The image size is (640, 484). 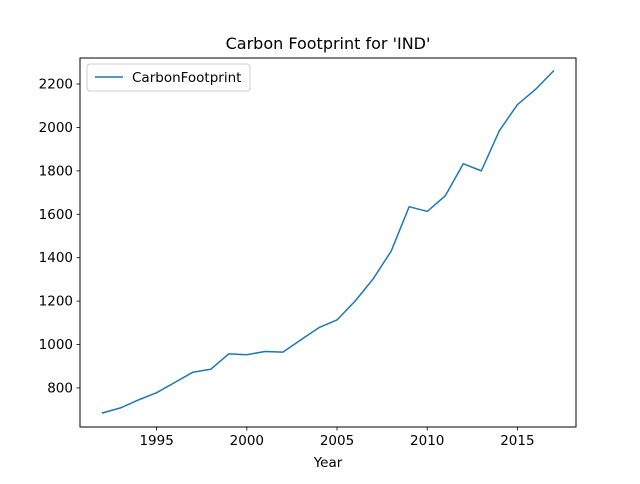 I want to click on x-tick-label: 2000, so click(x=247, y=441).